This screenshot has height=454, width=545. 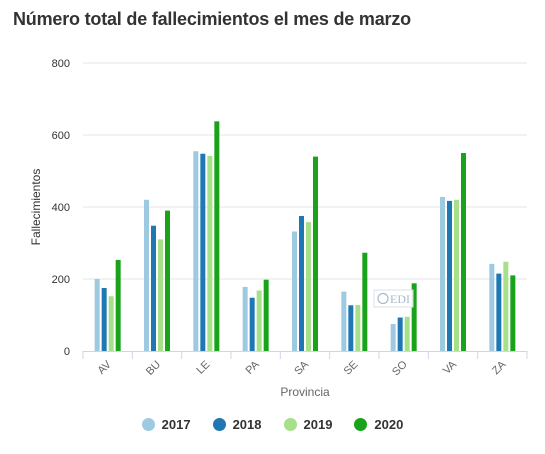 I want to click on bar-2017-SO, so click(x=393, y=337).